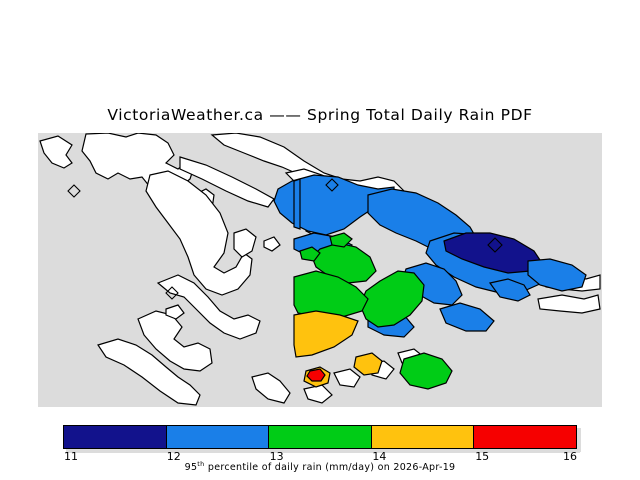 This screenshot has width=640, height=480. What do you see at coordinates (272, 244) in the screenshot?
I see `water-blob-b` at bounding box center [272, 244].